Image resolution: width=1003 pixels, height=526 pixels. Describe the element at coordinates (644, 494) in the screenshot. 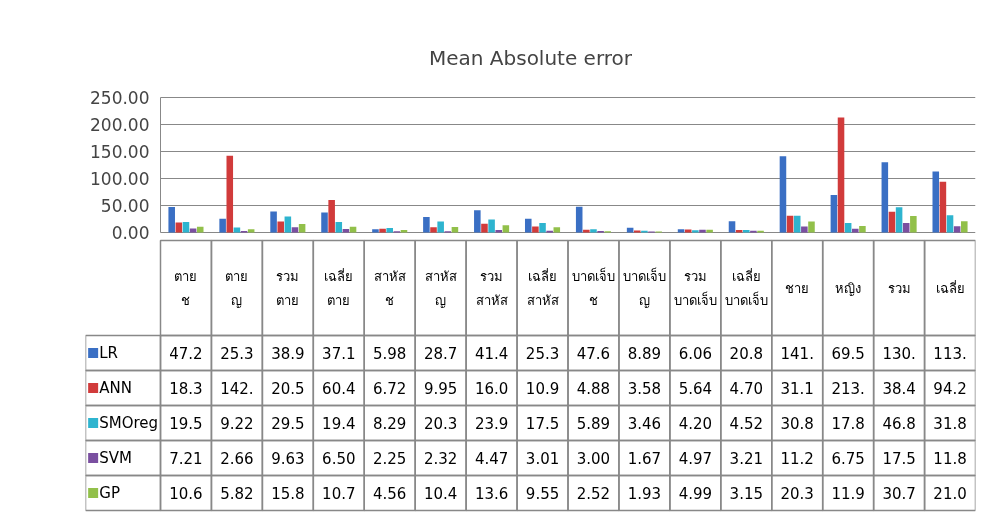

I see `data-label: 1.93` at that location.